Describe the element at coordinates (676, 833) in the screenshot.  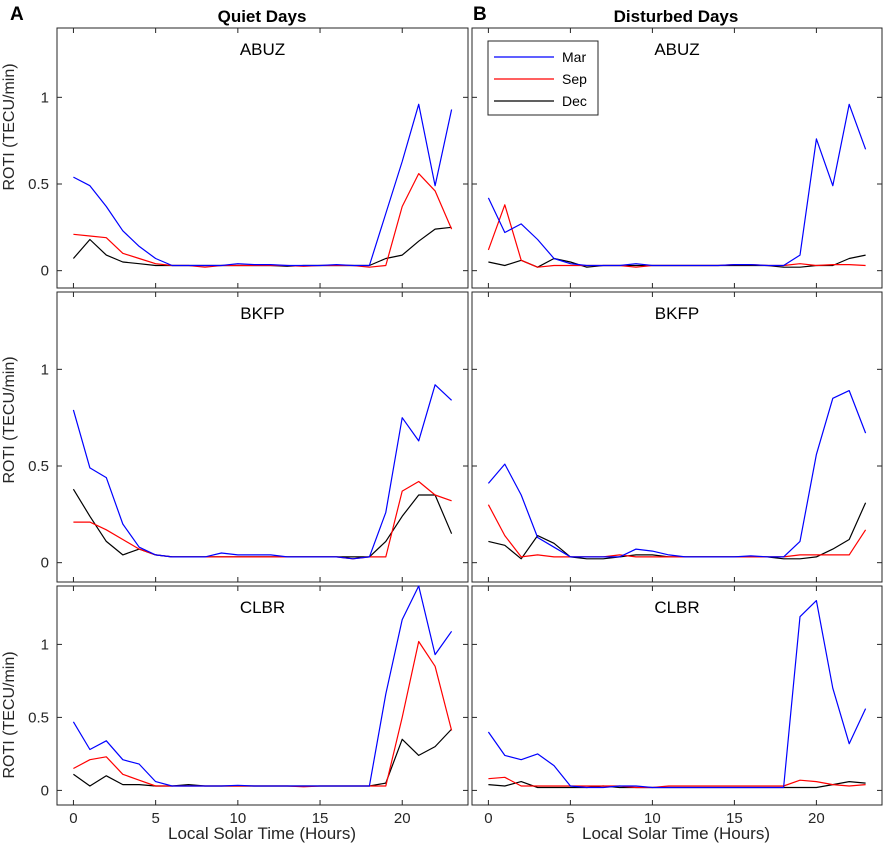
I see `x-axis-label-disturbed: Local Solar Time (Hours)` at that location.